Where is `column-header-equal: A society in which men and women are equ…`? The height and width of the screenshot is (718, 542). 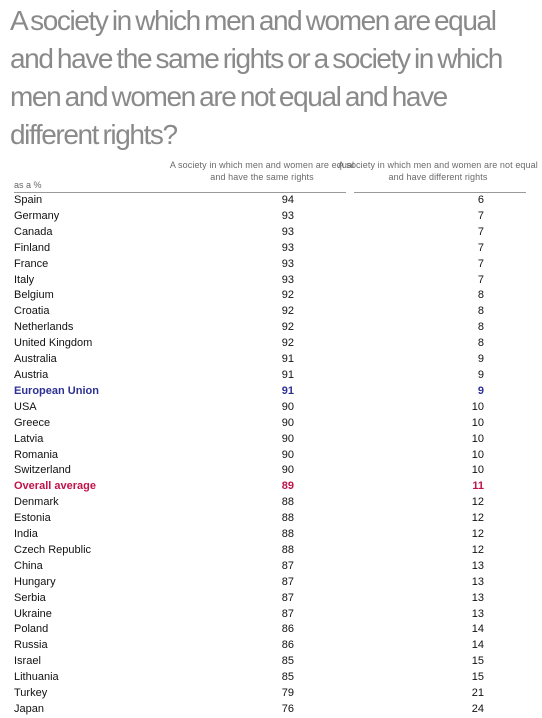
column-header-equal: A society in which men and women are equ… is located at coordinates (262, 171).